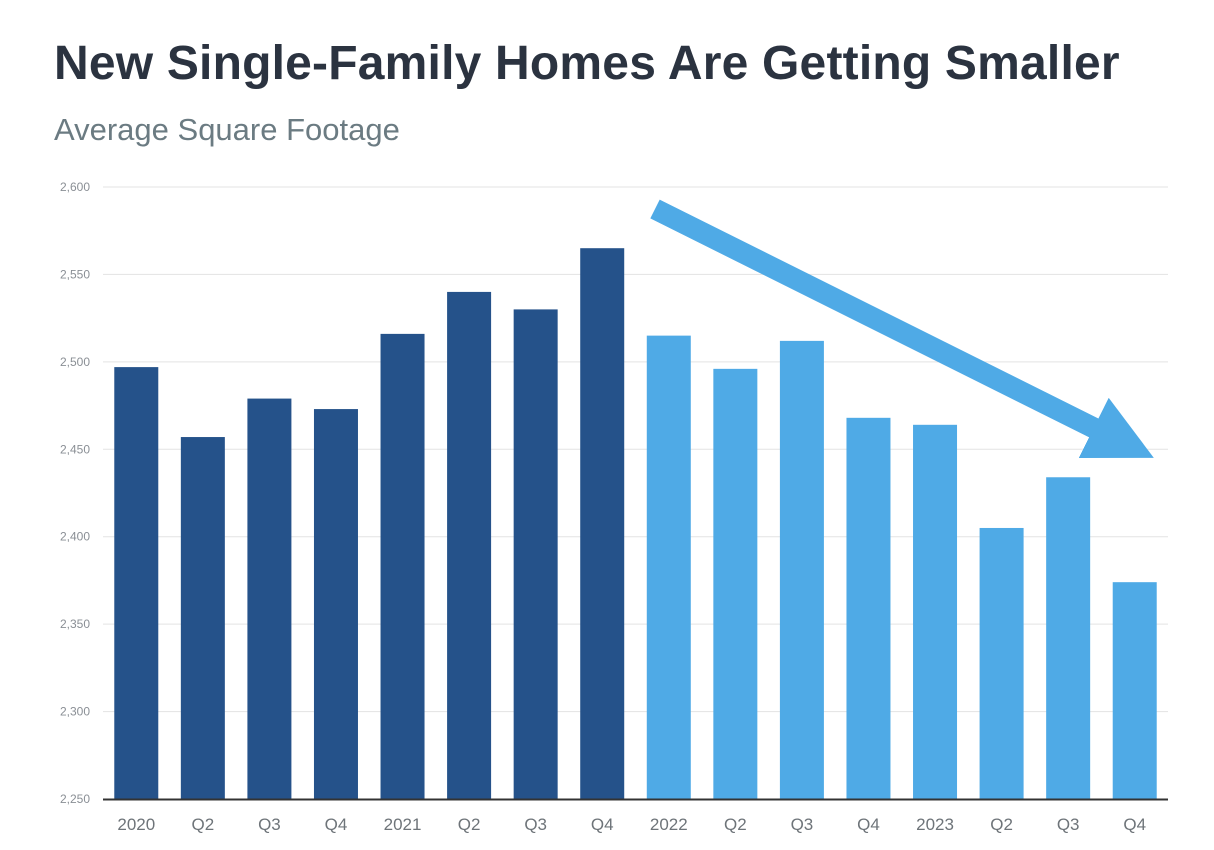 Image resolution: width=1214 pixels, height=850 pixels. What do you see at coordinates (935, 824) in the screenshot?
I see `x-tick-label: 2023` at bounding box center [935, 824].